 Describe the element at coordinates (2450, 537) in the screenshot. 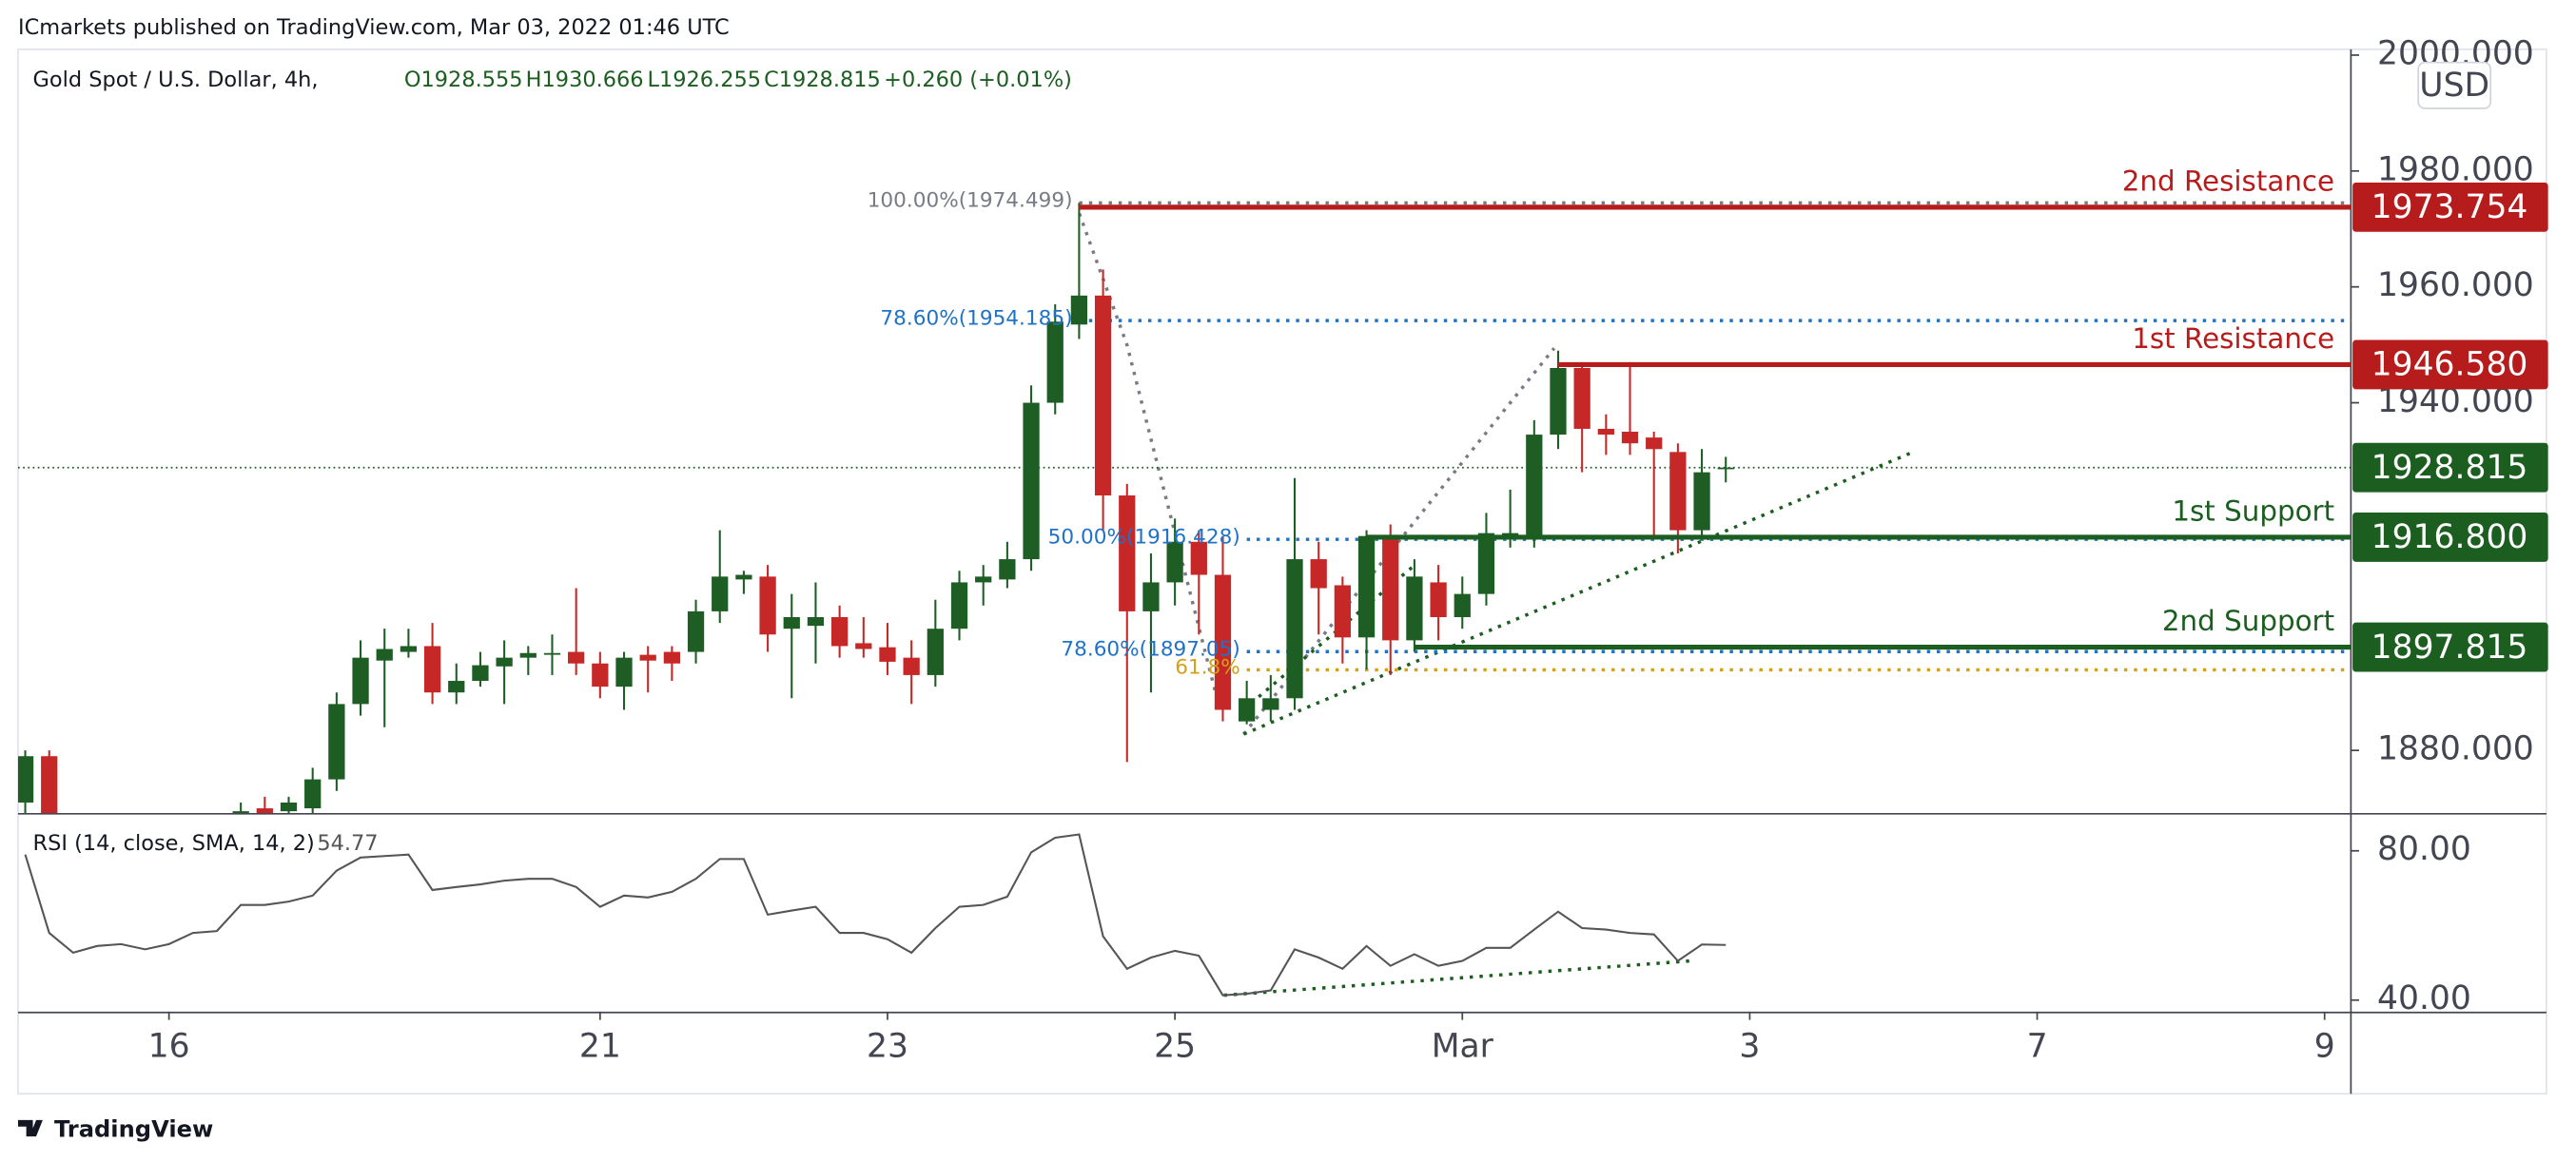

I see `price-tag: 1916.800` at that location.